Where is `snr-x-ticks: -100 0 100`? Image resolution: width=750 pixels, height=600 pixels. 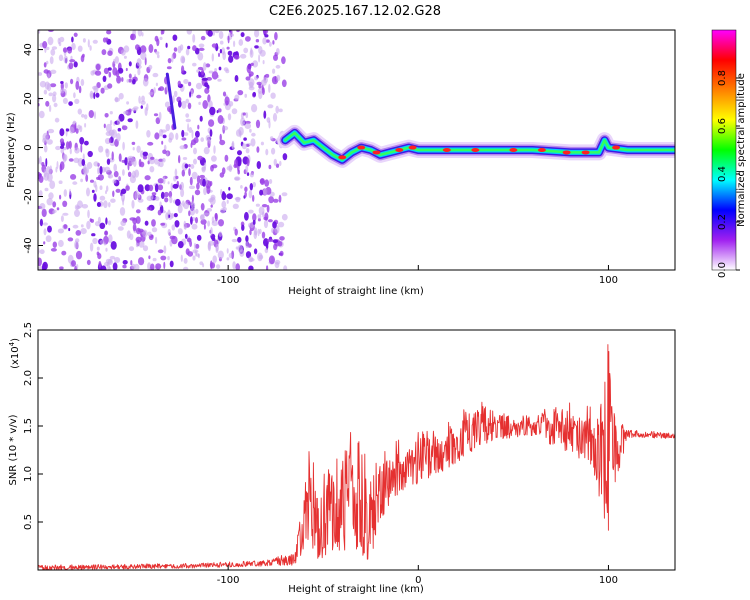
snr-x-ticks: -100 0 100 is located at coordinates (417, 575).